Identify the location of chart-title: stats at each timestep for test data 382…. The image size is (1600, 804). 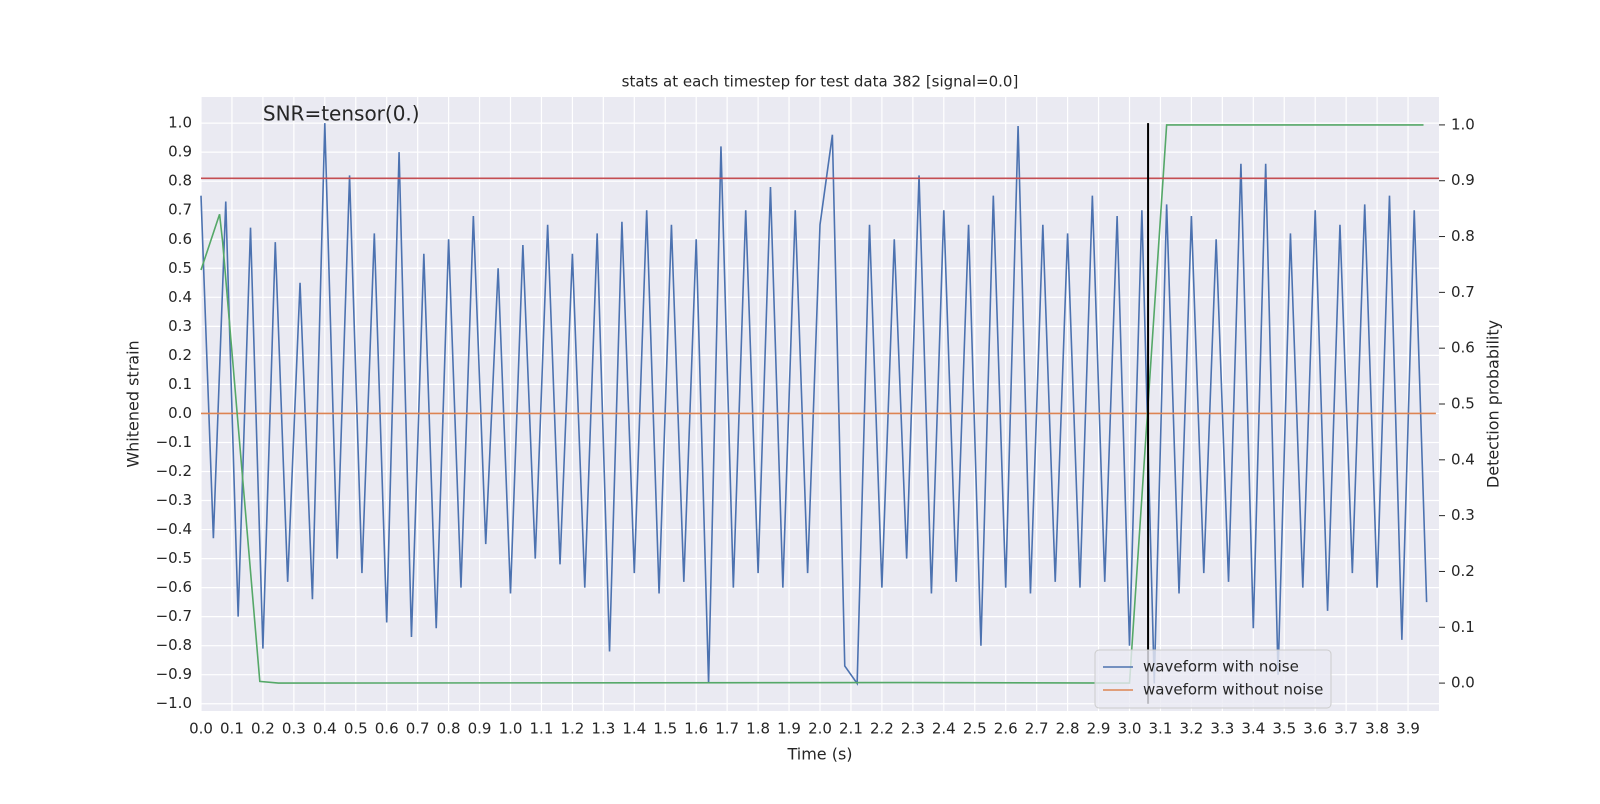
(820, 82).